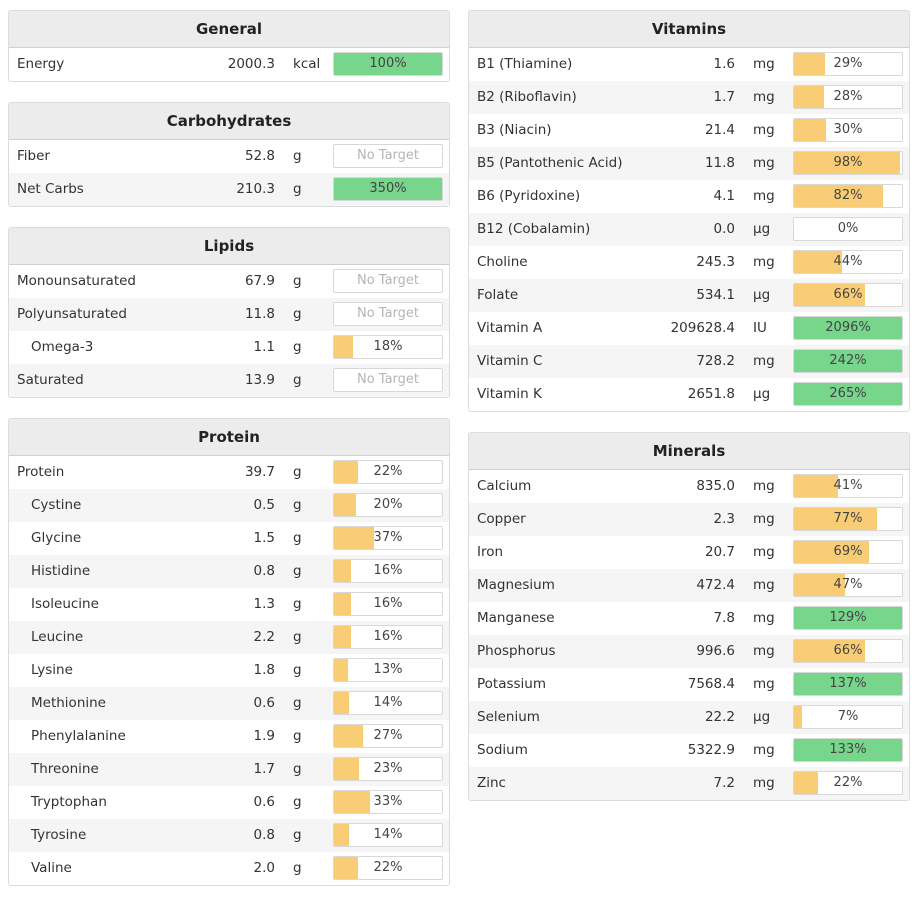  I want to click on nutrient-row-b12-cobalamin: B12 (Cobalamin) 0.0 µg 0%, so click(689, 229).